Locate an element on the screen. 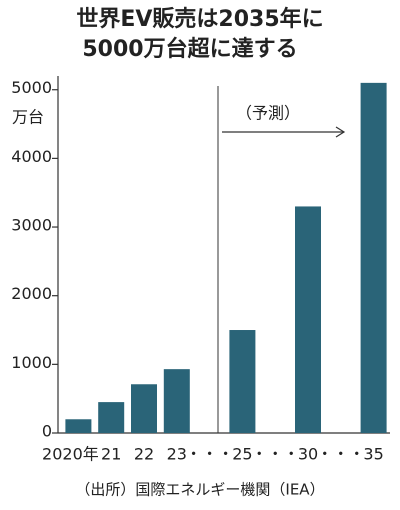 This screenshot has width=400, height=510. x-tick-label: 21 is located at coordinates (111, 454).